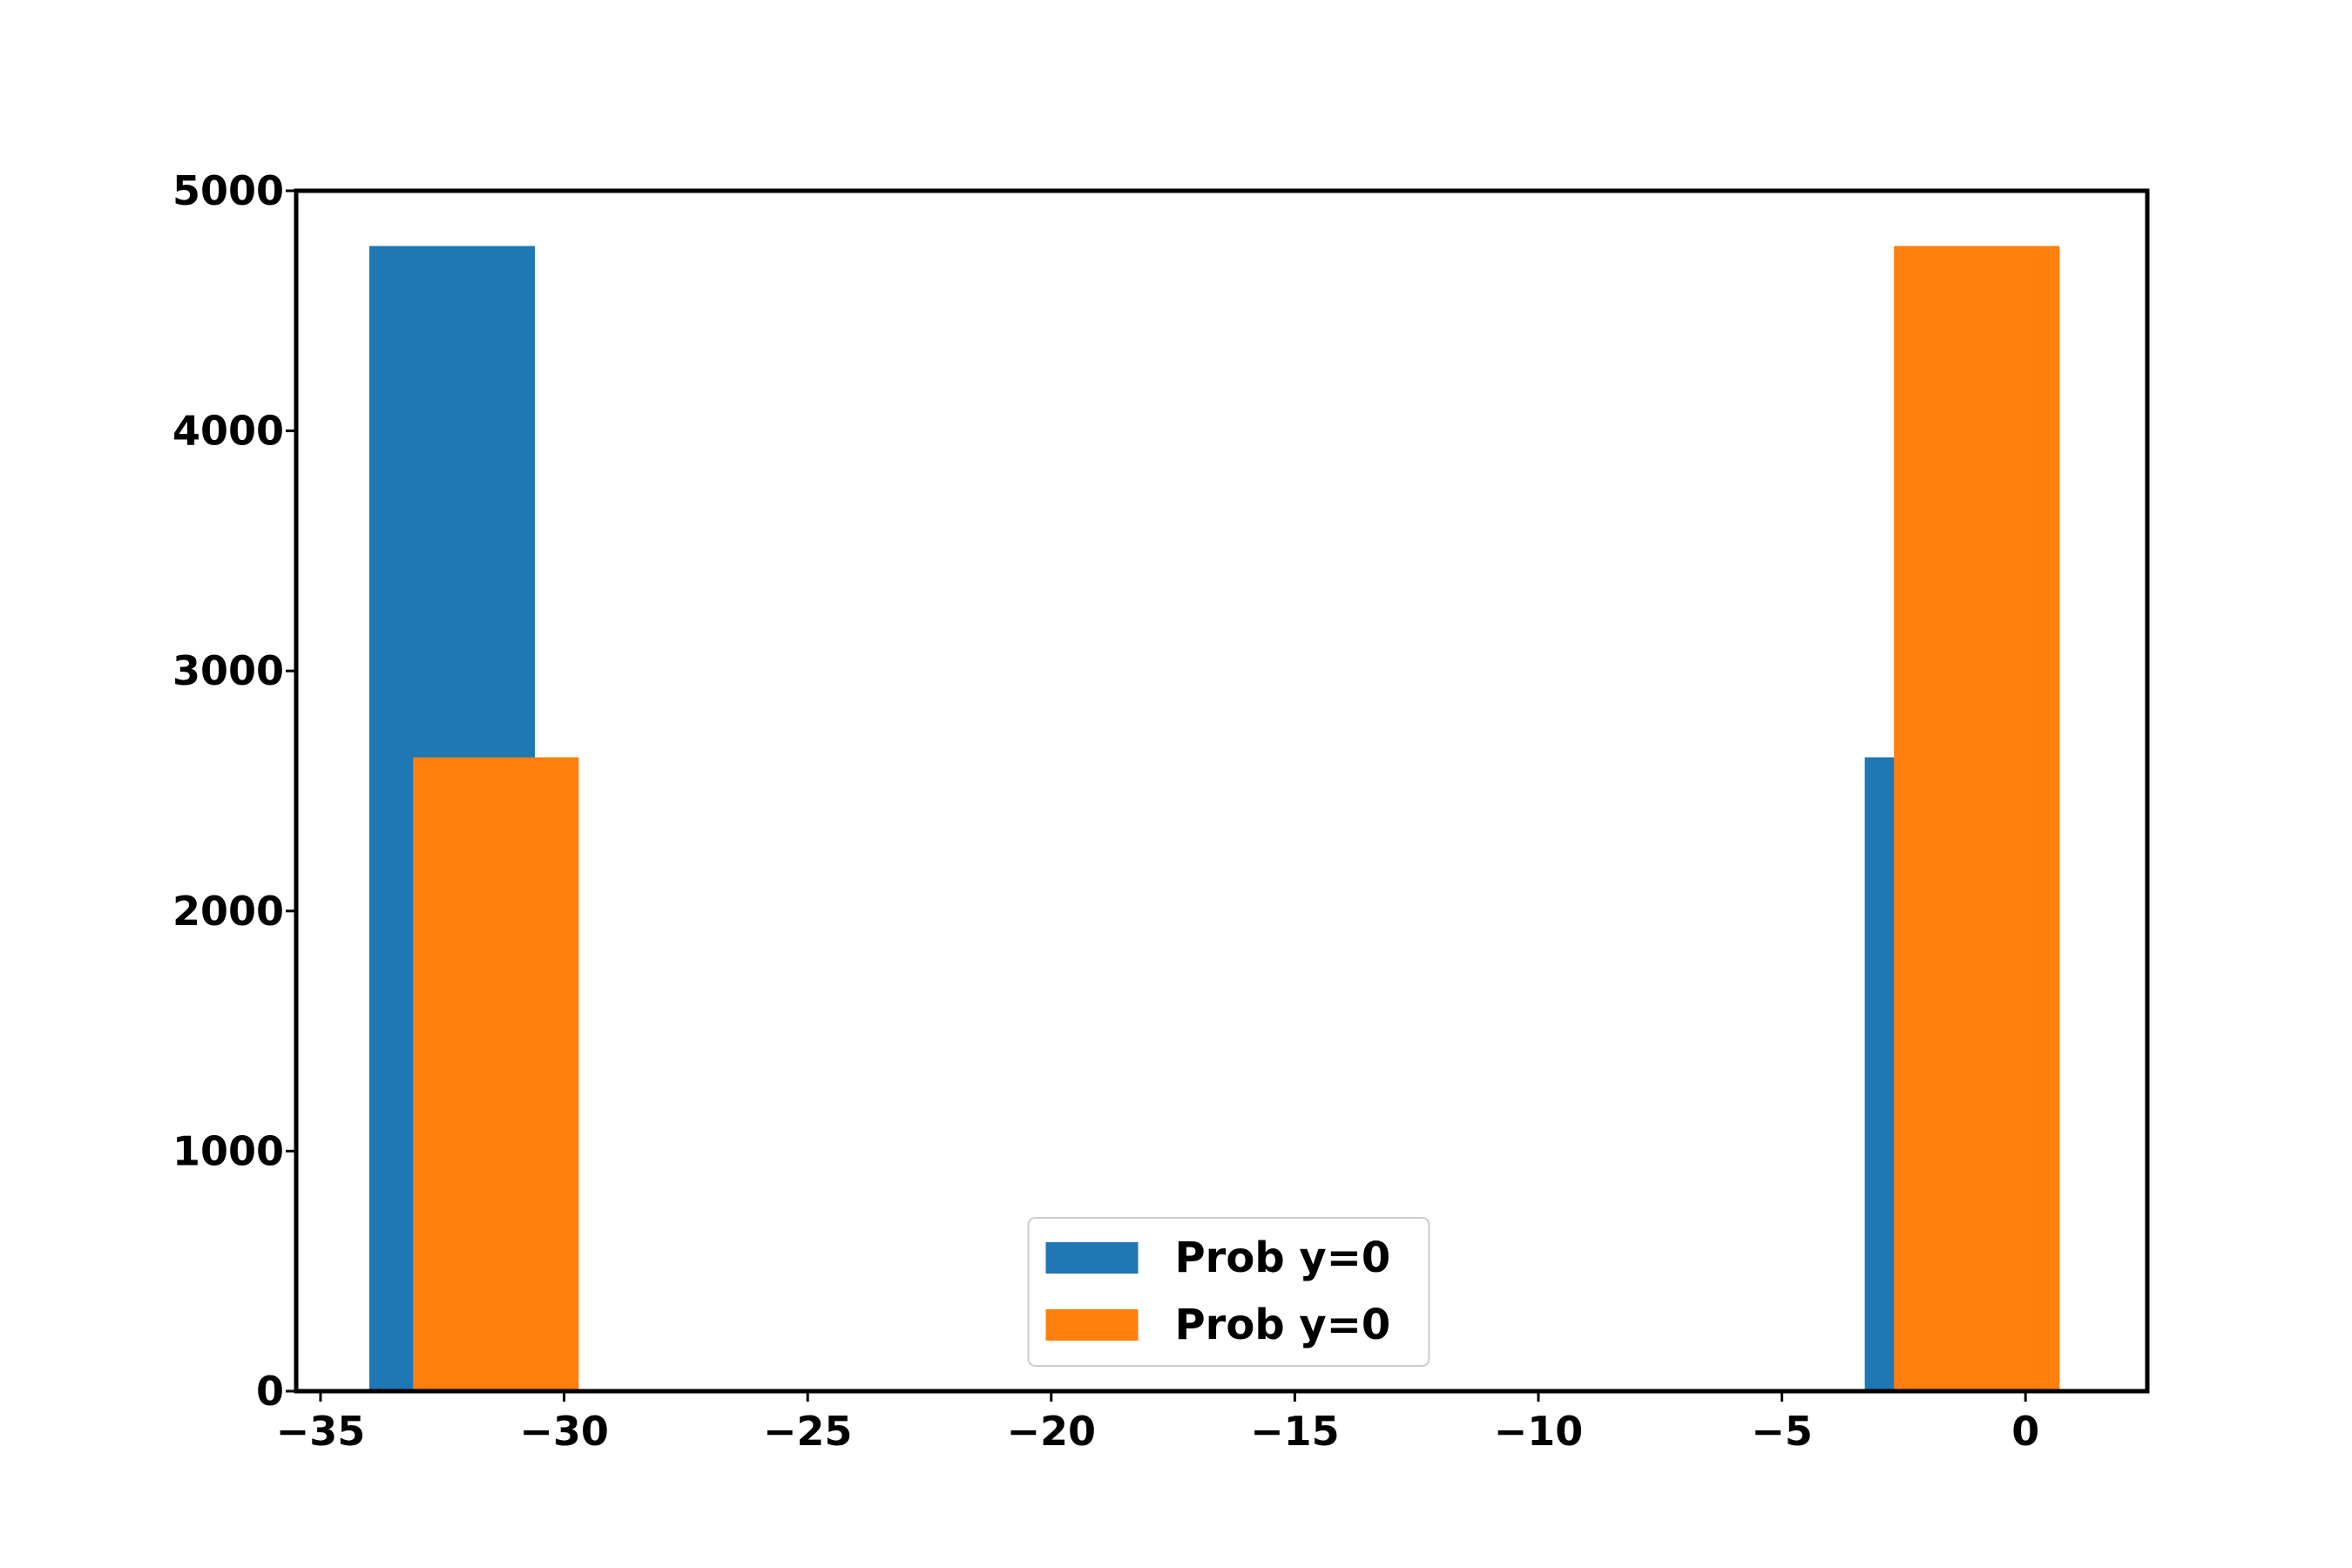 The width and height of the screenshot is (2352, 1568). What do you see at coordinates (564, 1431) in the screenshot?
I see `x-tick-label: −30` at bounding box center [564, 1431].